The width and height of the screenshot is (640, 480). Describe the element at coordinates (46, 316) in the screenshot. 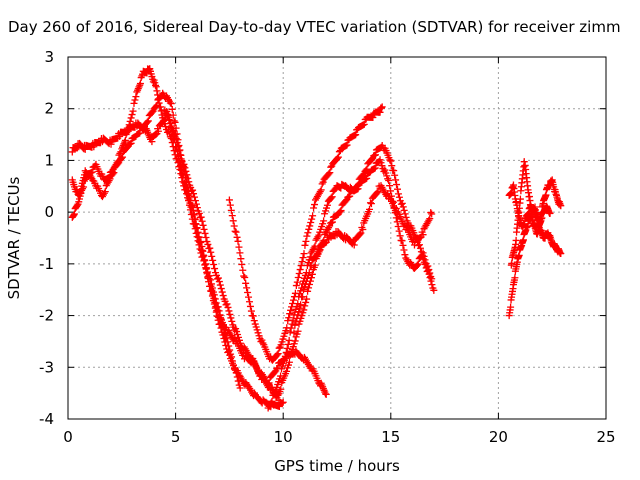

I see `y-tick-label: -2` at that location.